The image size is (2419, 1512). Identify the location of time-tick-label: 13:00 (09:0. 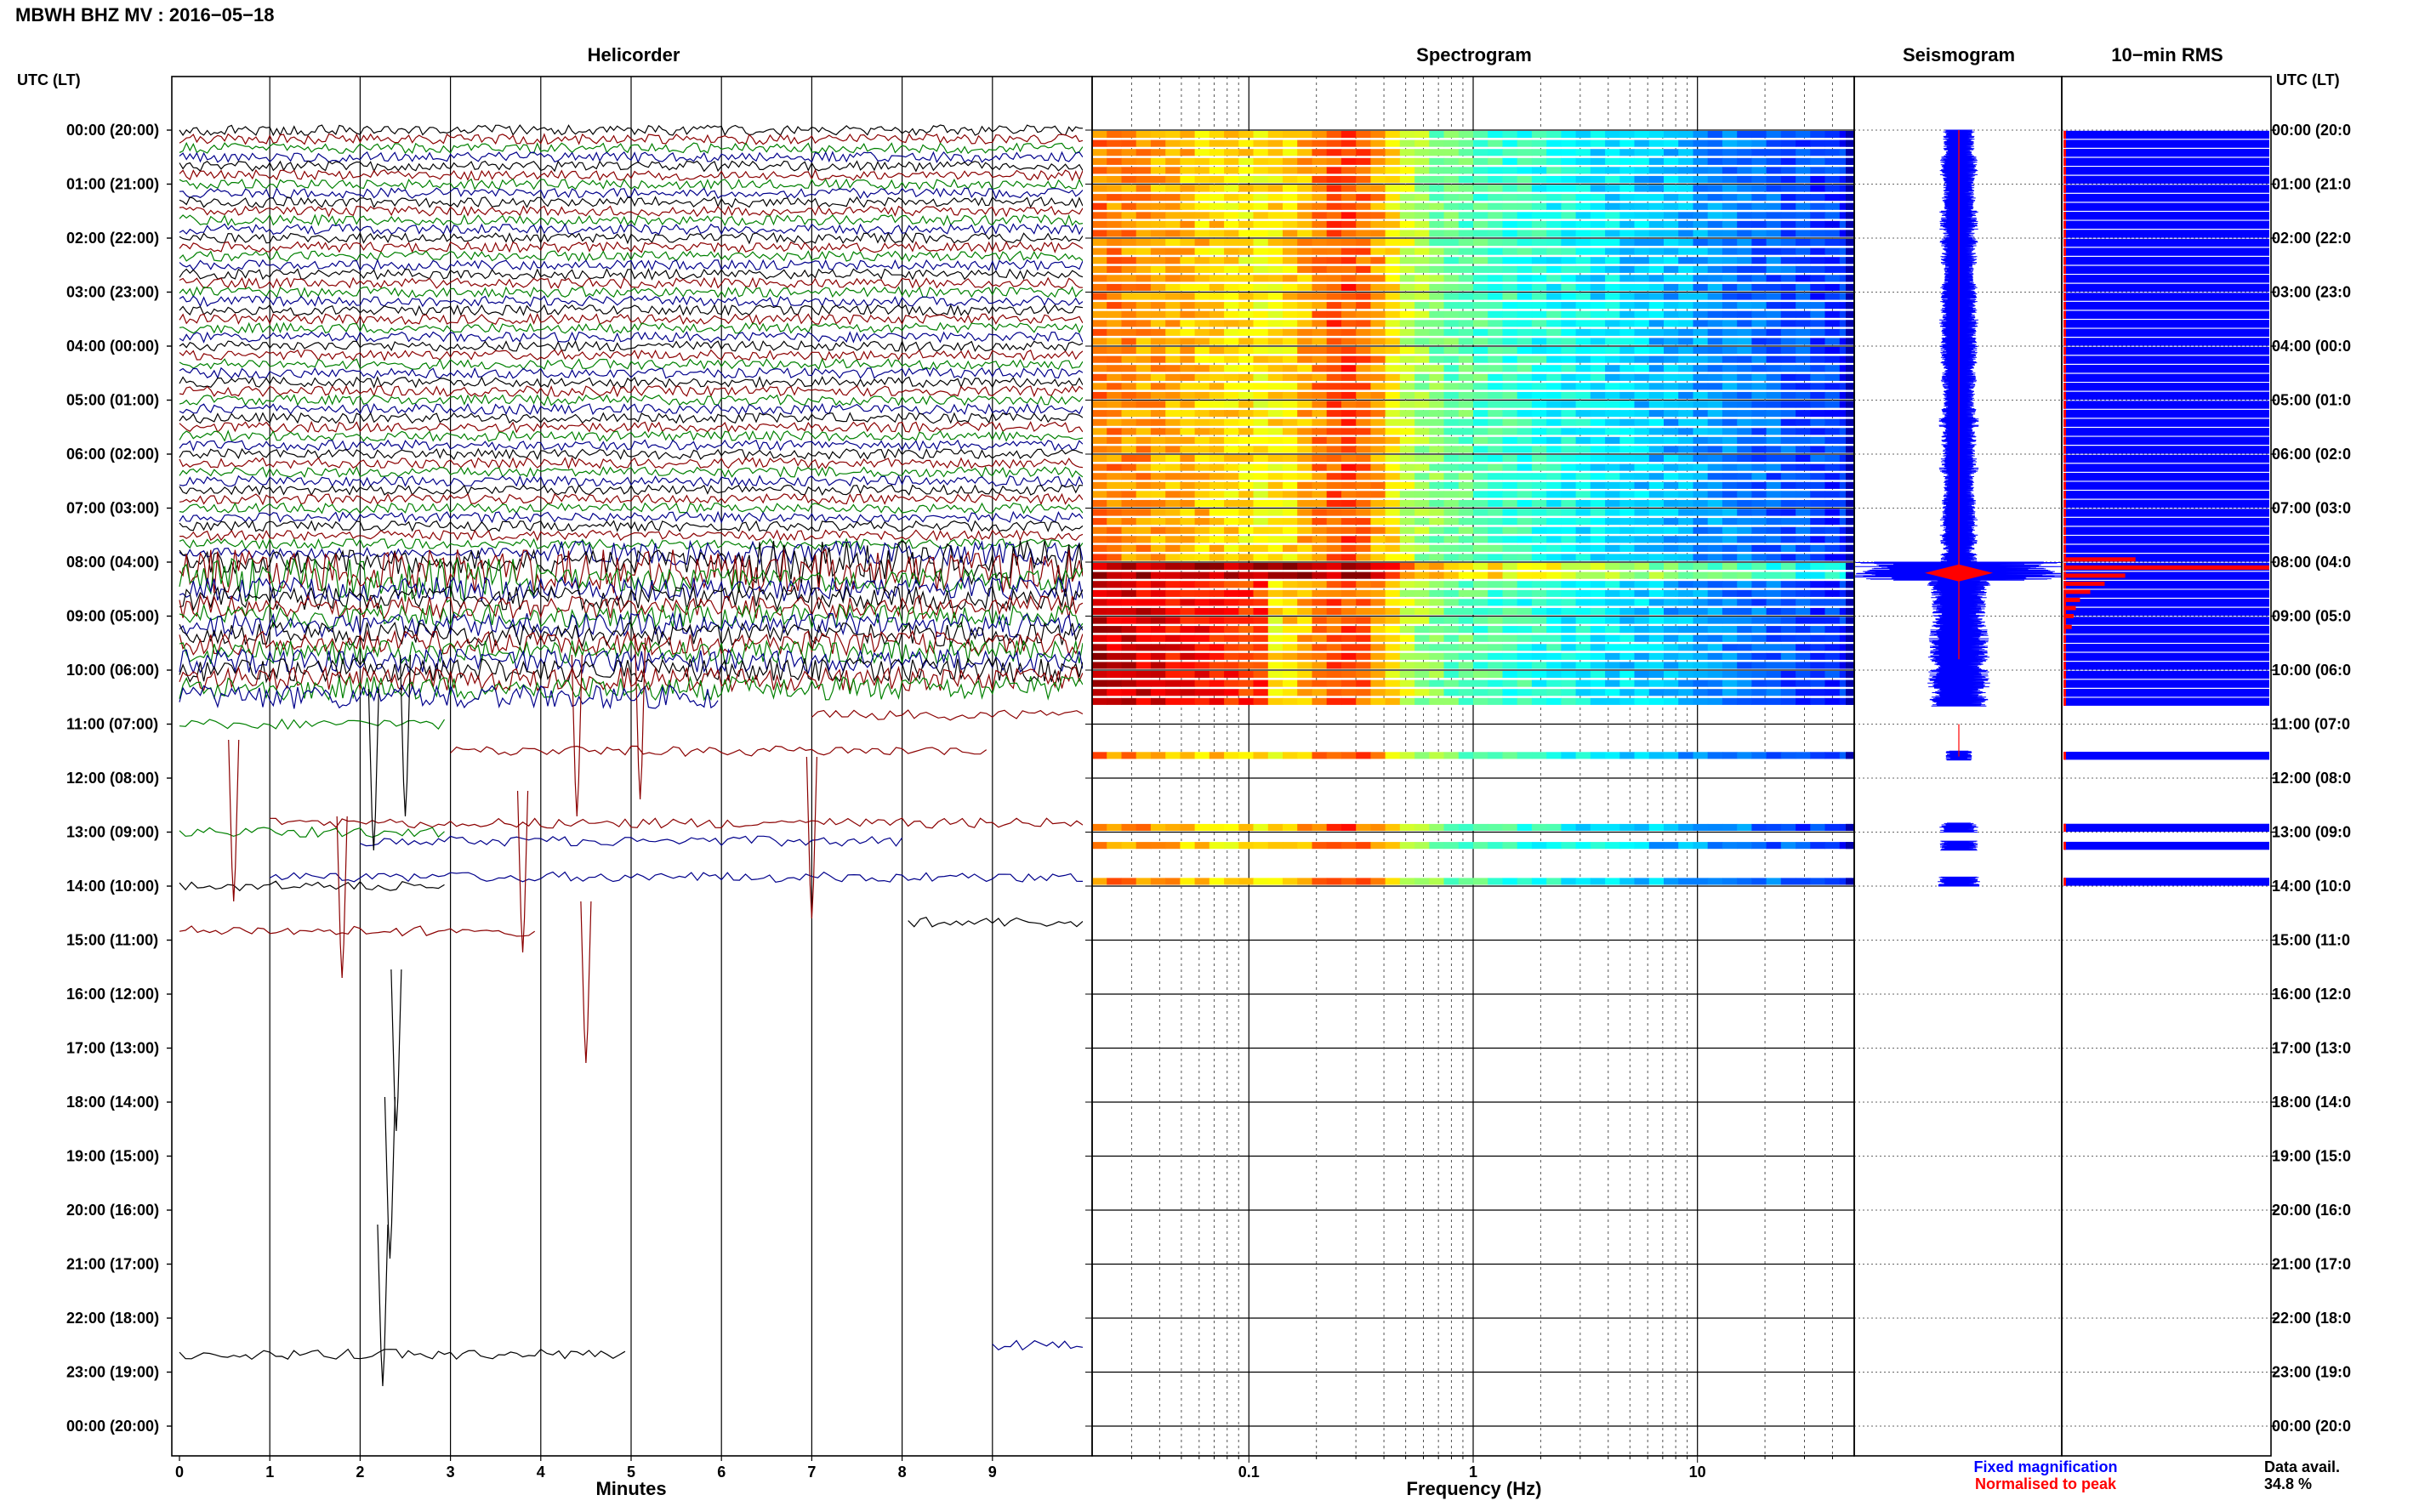
(2311, 832).